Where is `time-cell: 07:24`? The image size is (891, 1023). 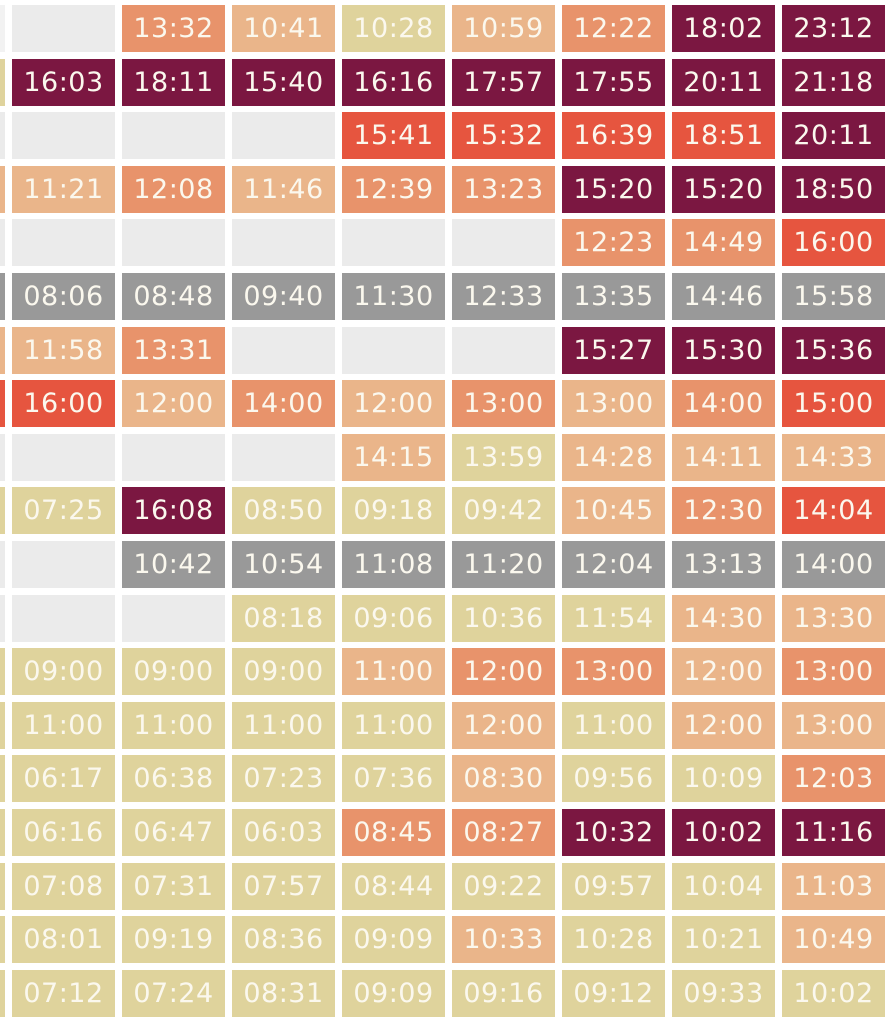
time-cell: 07:24 is located at coordinates (173, 993).